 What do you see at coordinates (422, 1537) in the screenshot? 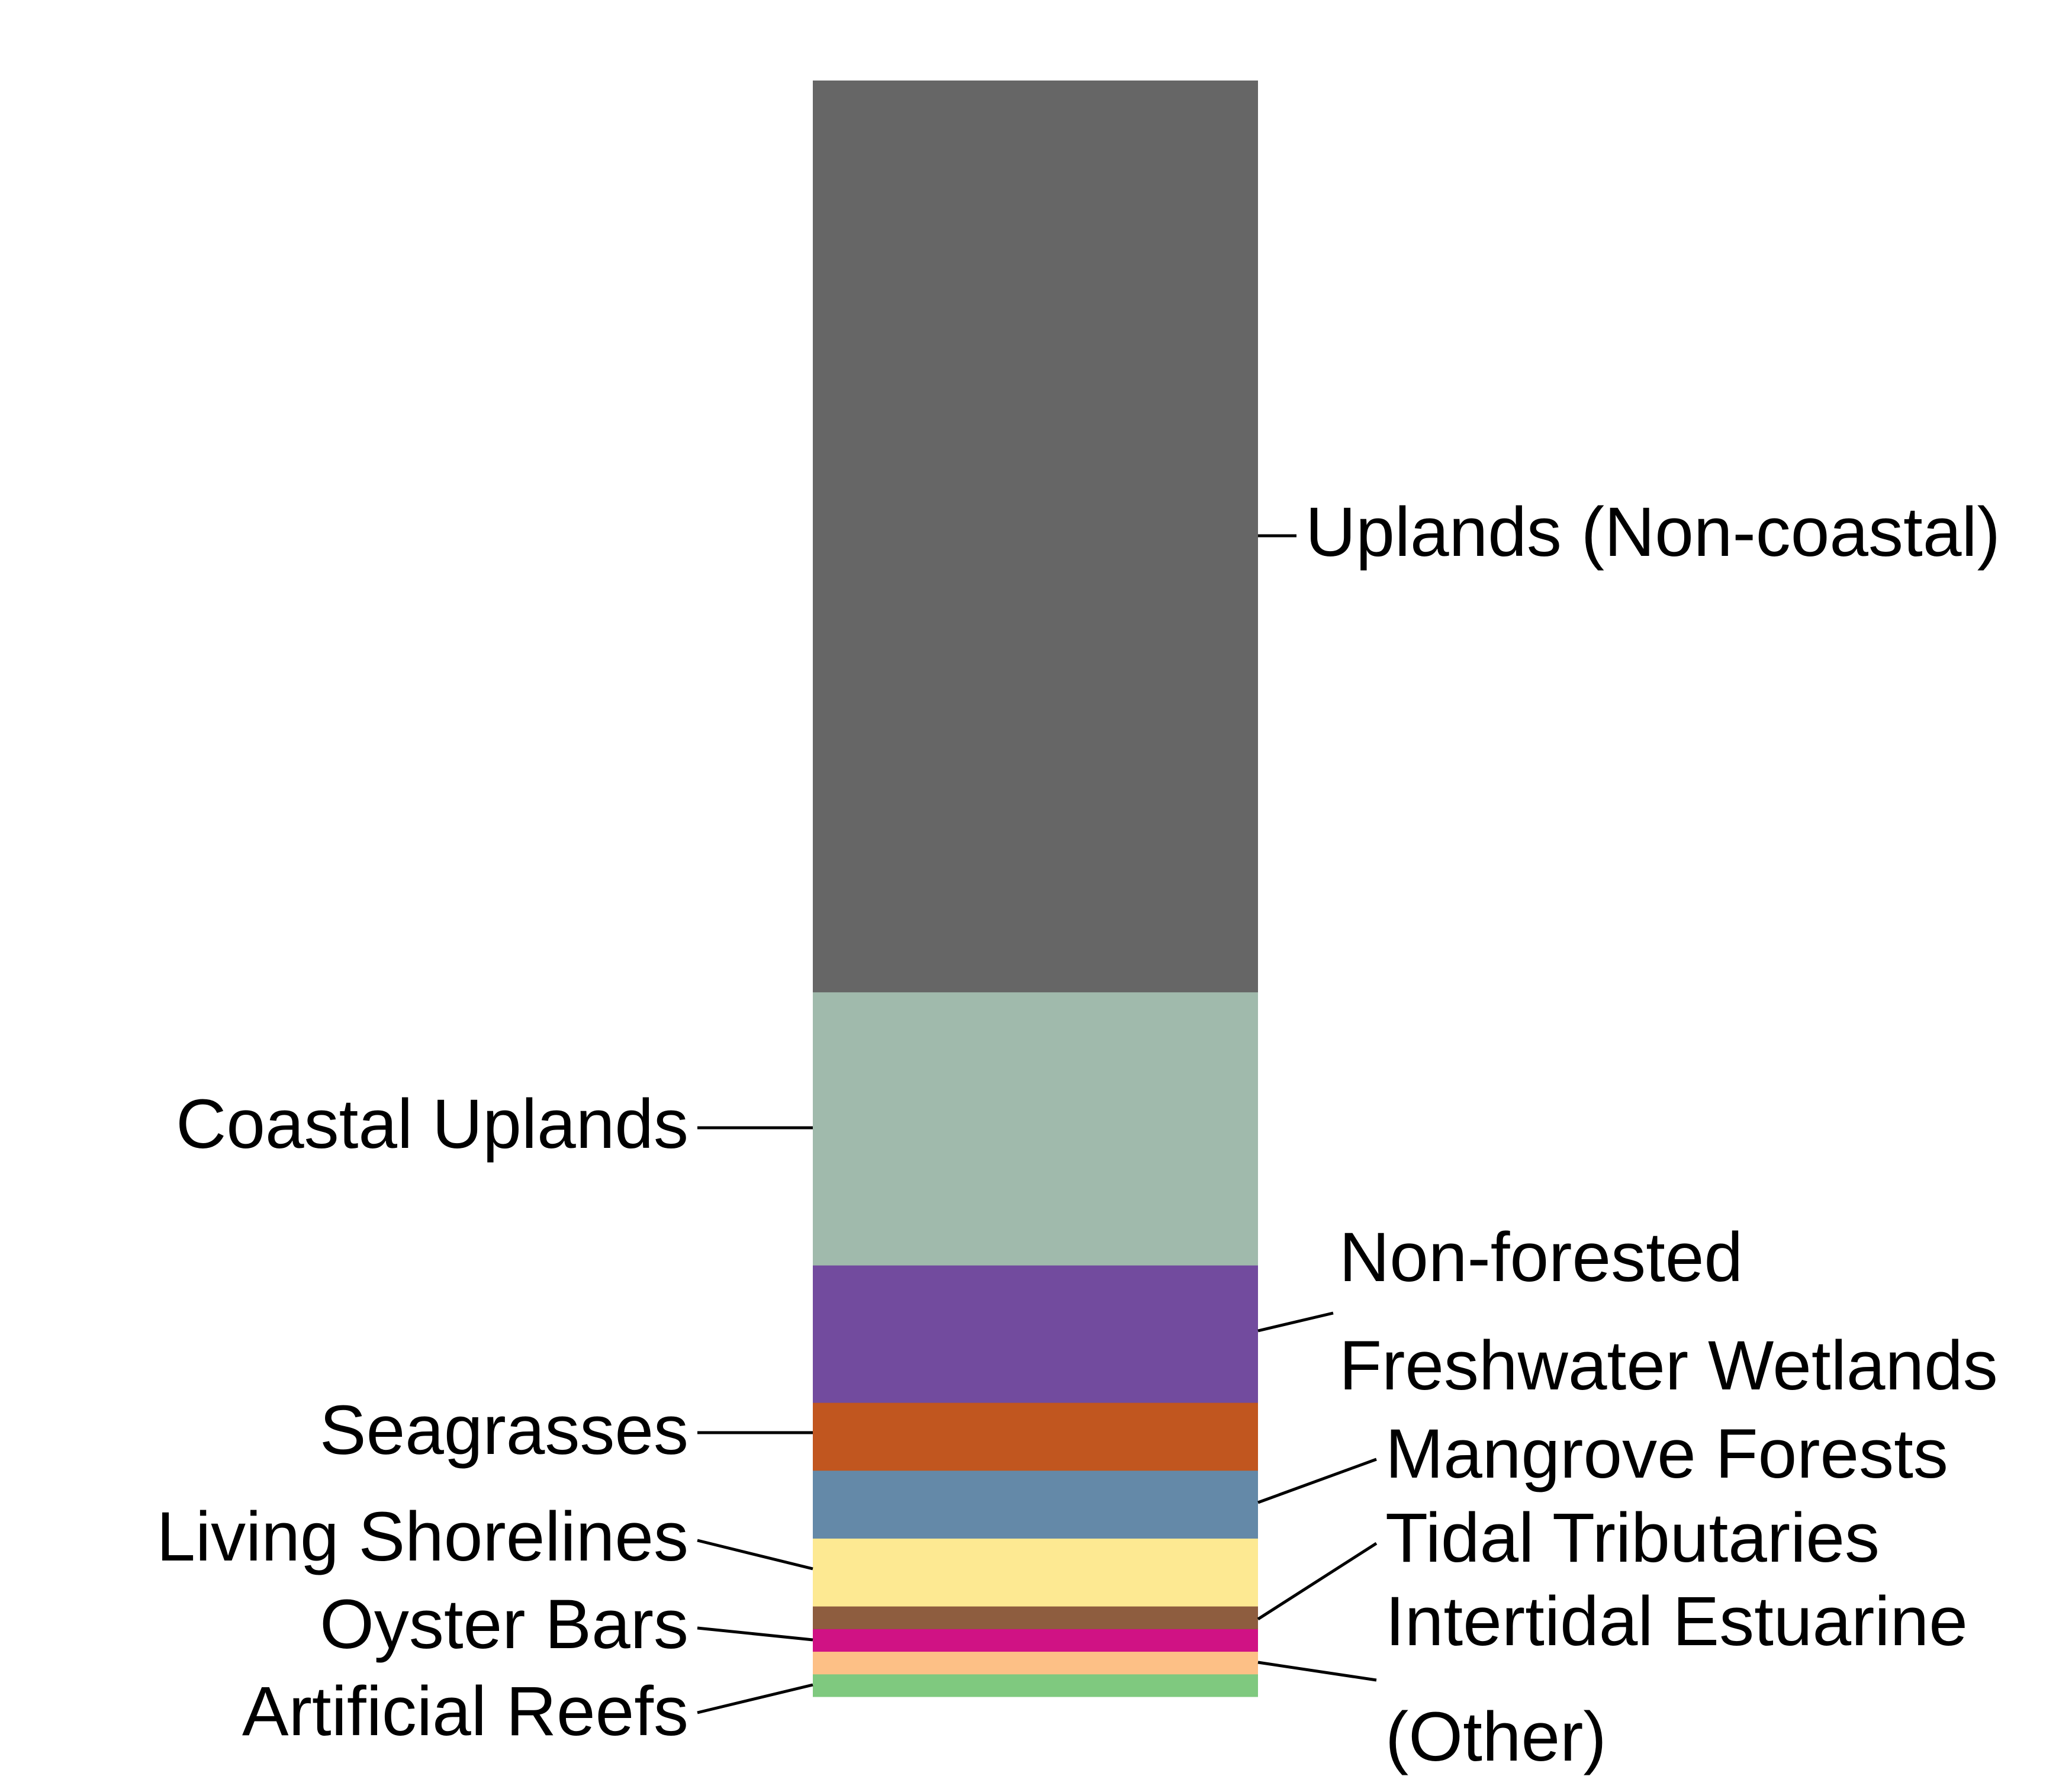
I see `label-living-shorelines: Living Shorelines` at bounding box center [422, 1537].